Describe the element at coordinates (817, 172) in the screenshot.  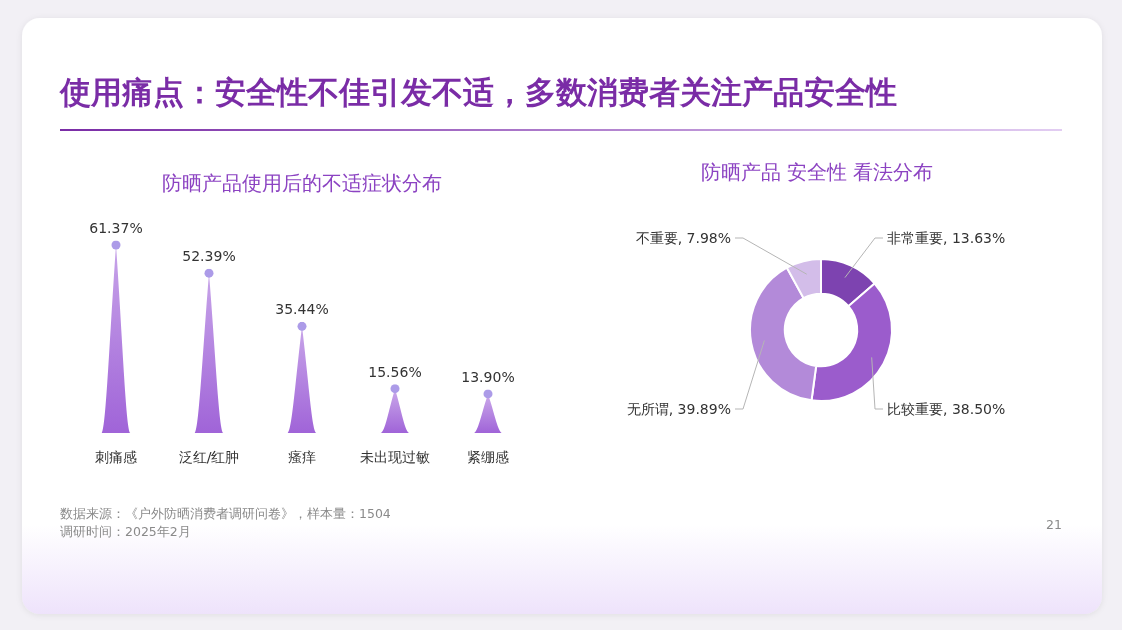
I see `chart-title: 防晒产品 安全性 看法分布` at that location.